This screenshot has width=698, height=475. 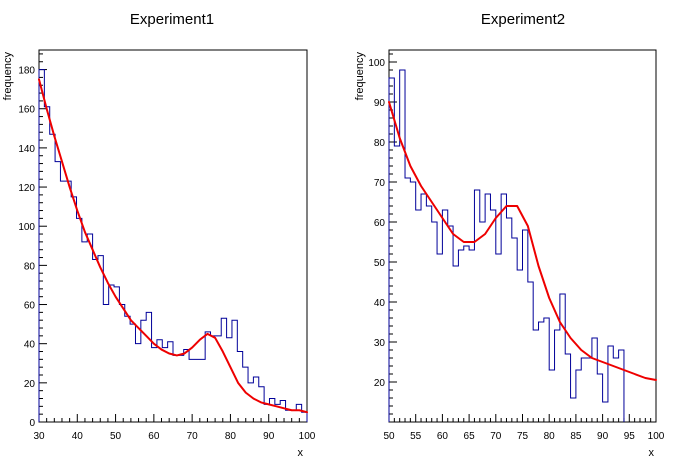 What do you see at coordinates (523, 19) in the screenshot?
I see `chart-title: Experiment2` at bounding box center [523, 19].